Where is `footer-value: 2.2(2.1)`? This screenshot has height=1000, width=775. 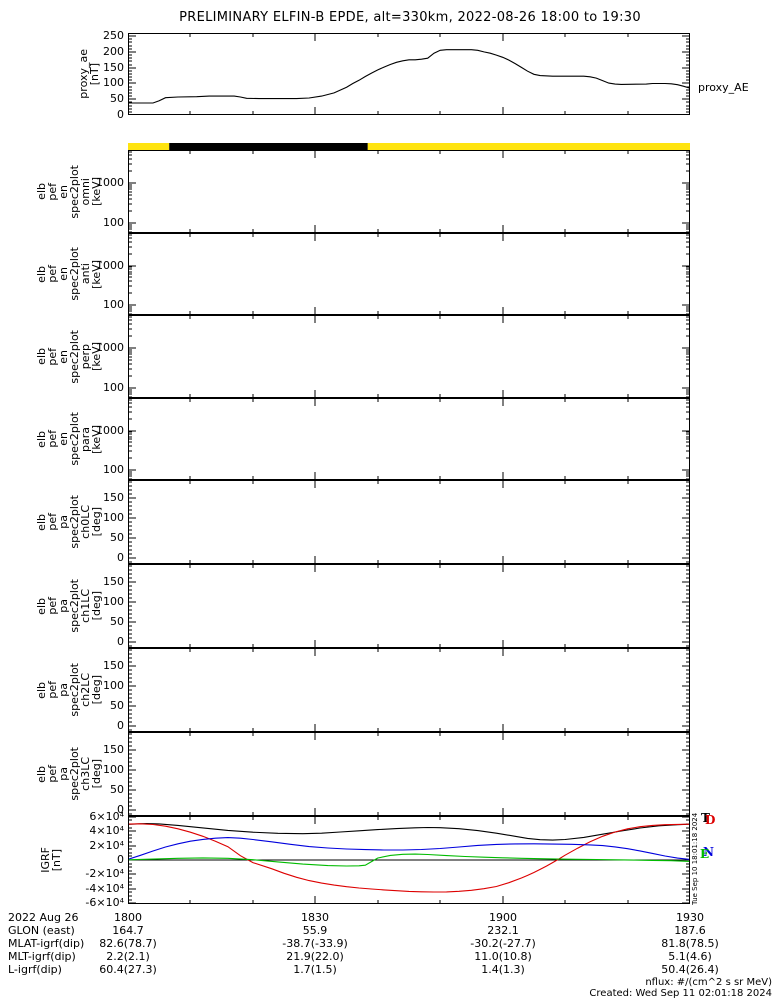
footer-value: 2.2(2.1) is located at coordinates (128, 956).